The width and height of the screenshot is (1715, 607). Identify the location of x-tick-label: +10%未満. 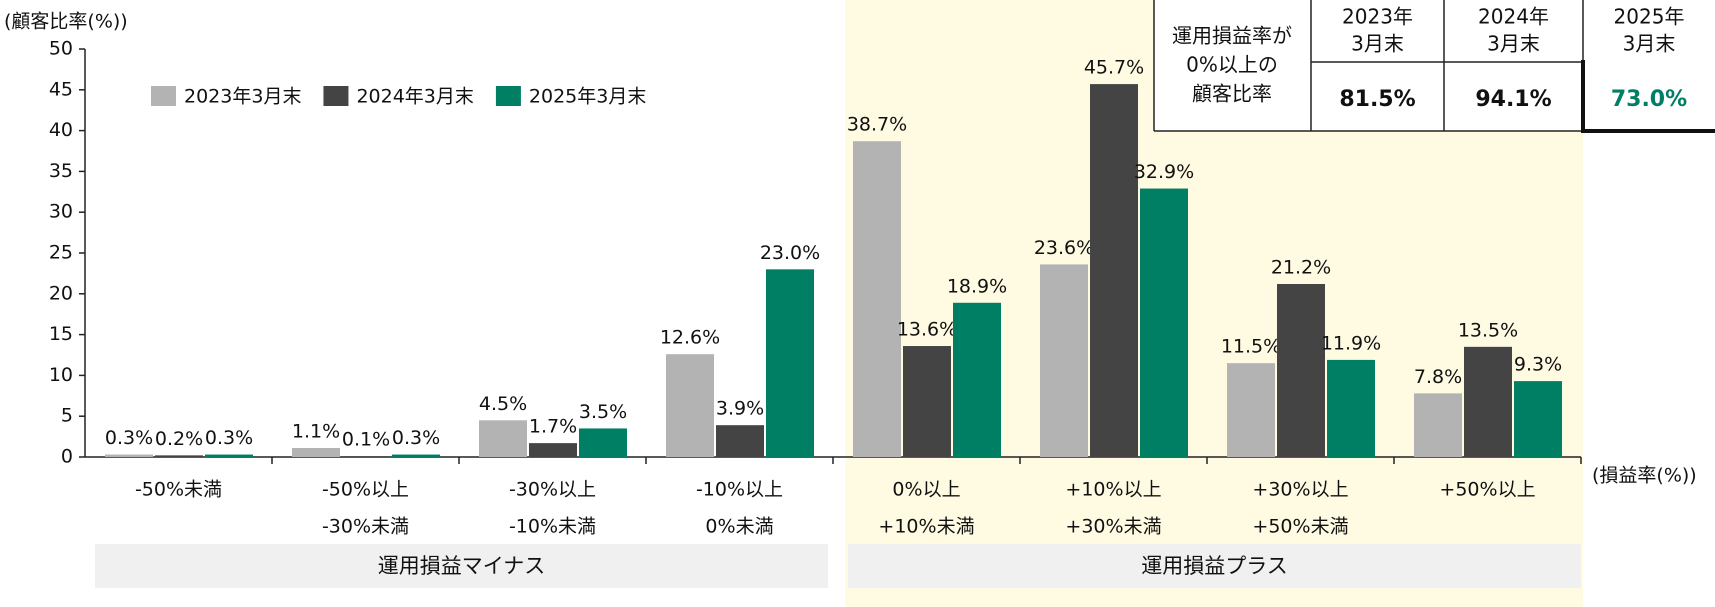
(926, 527).